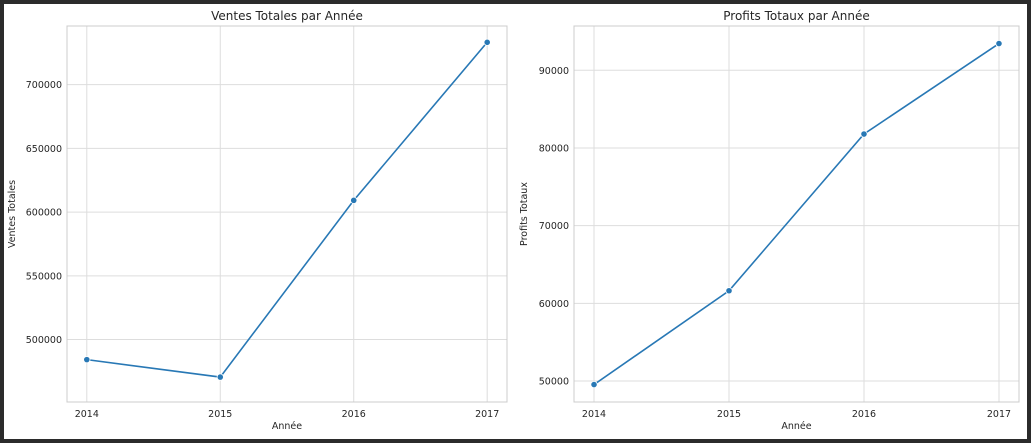  What do you see at coordinates (44, 149) in the screenshot?
I see `chart-1-y-tick-label: 650000` at bounding box center [44, 149].